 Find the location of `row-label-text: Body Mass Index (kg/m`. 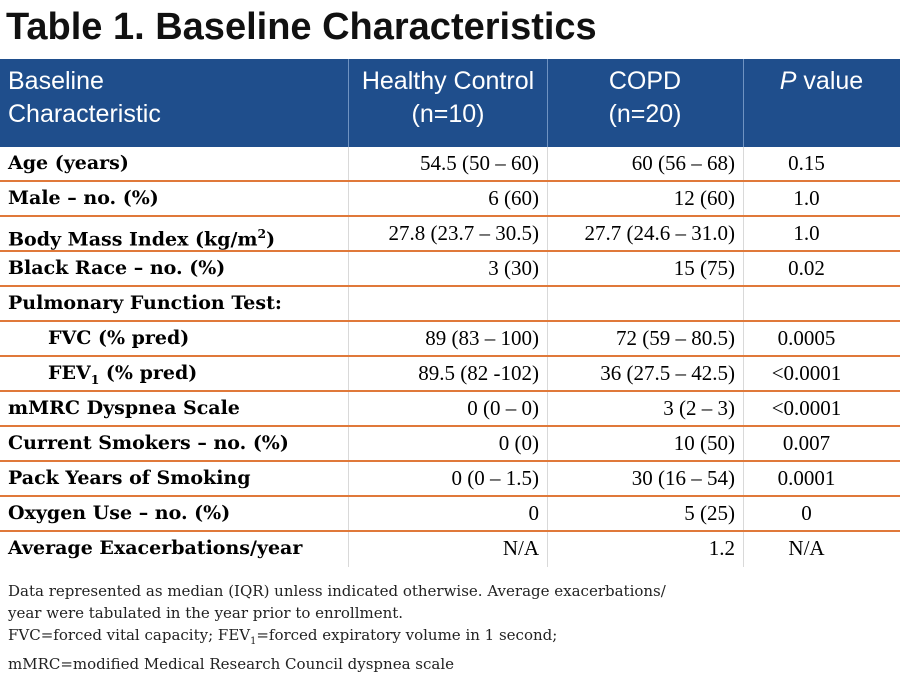

row-label-text: Body Mass Index (kg/m is located at coordinates (133, 239).